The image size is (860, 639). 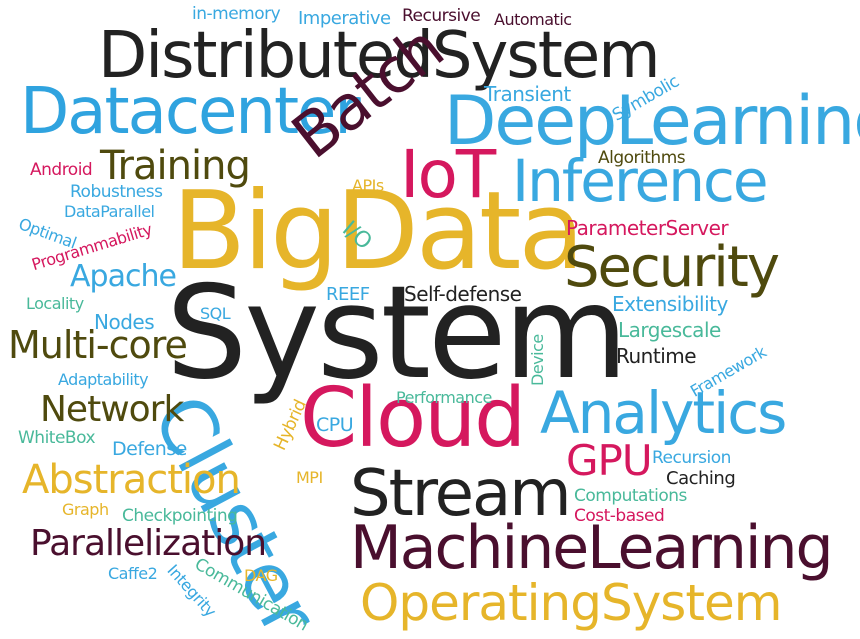 I want to click on word-adaptability: Adaptability, so click(x=103, y=379).